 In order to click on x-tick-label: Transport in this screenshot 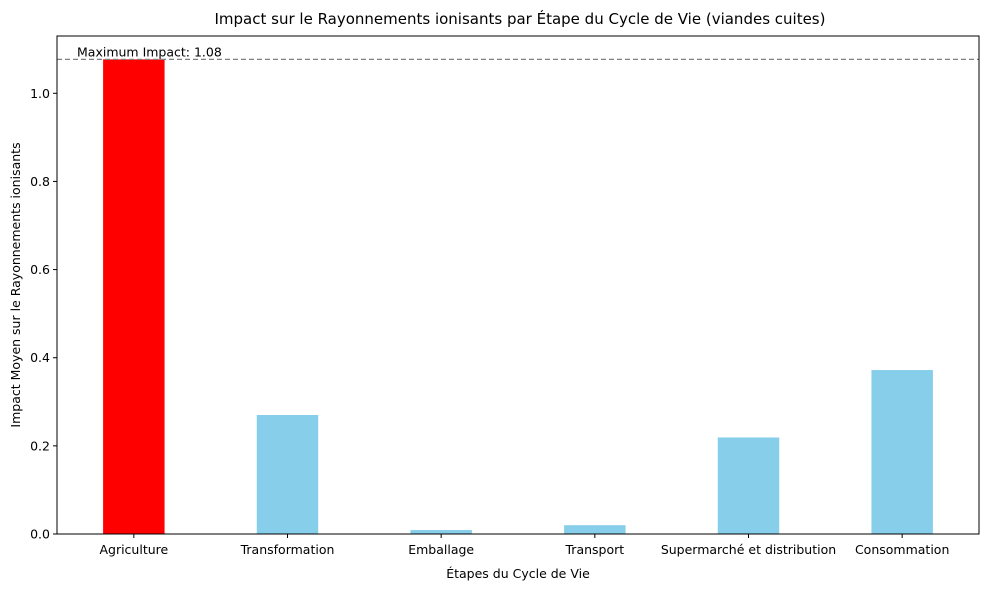, I will do `click(595, 549)`.